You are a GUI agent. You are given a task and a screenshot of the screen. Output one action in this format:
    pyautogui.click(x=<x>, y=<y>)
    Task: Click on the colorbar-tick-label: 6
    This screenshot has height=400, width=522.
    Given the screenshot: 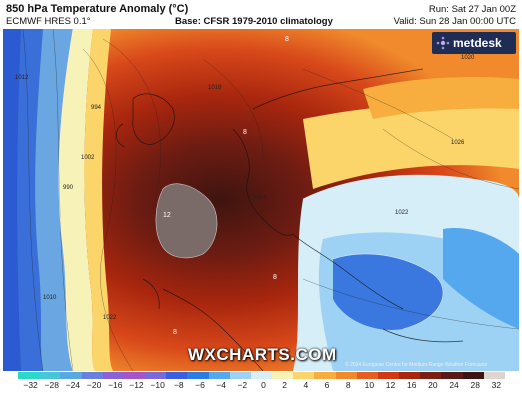 What is the action you would take?
    pyautogui.click(x=327, y=385)
    